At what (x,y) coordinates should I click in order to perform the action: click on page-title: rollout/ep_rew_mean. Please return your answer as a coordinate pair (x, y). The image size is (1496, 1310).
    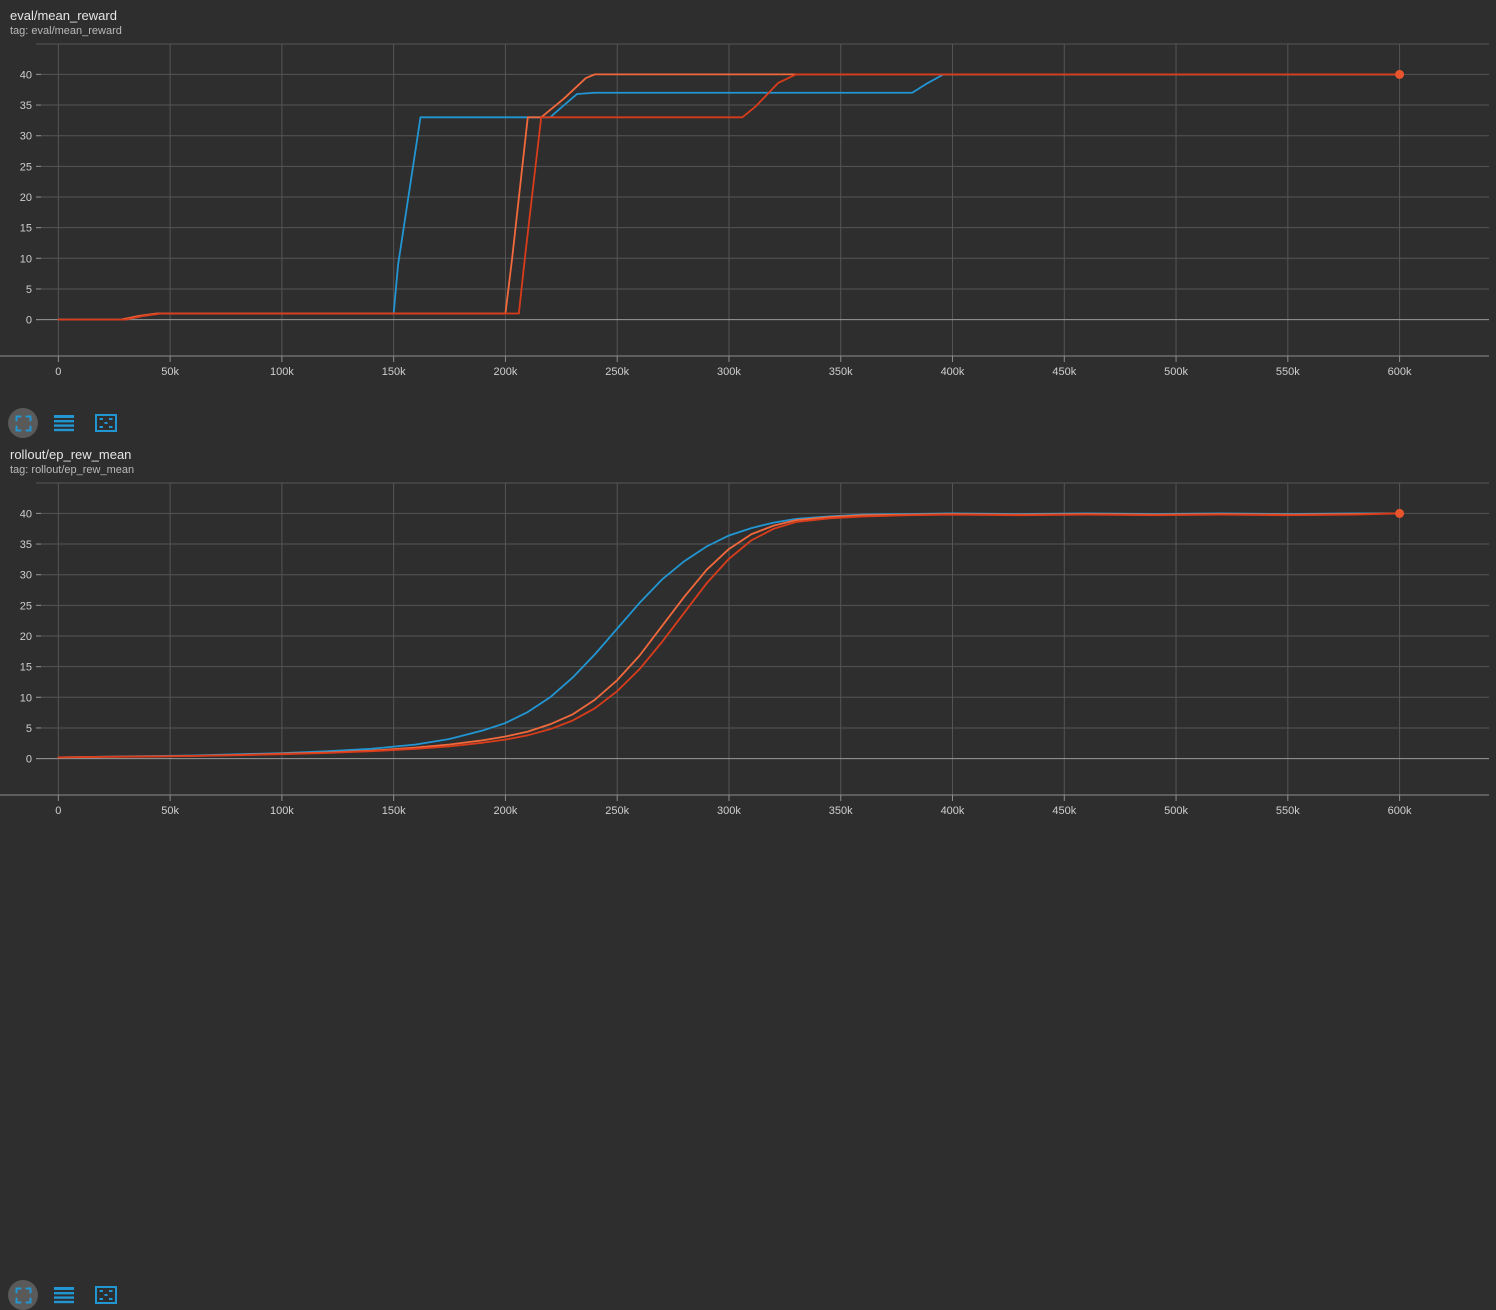
    Looking at the image, I should click on (71, 454).